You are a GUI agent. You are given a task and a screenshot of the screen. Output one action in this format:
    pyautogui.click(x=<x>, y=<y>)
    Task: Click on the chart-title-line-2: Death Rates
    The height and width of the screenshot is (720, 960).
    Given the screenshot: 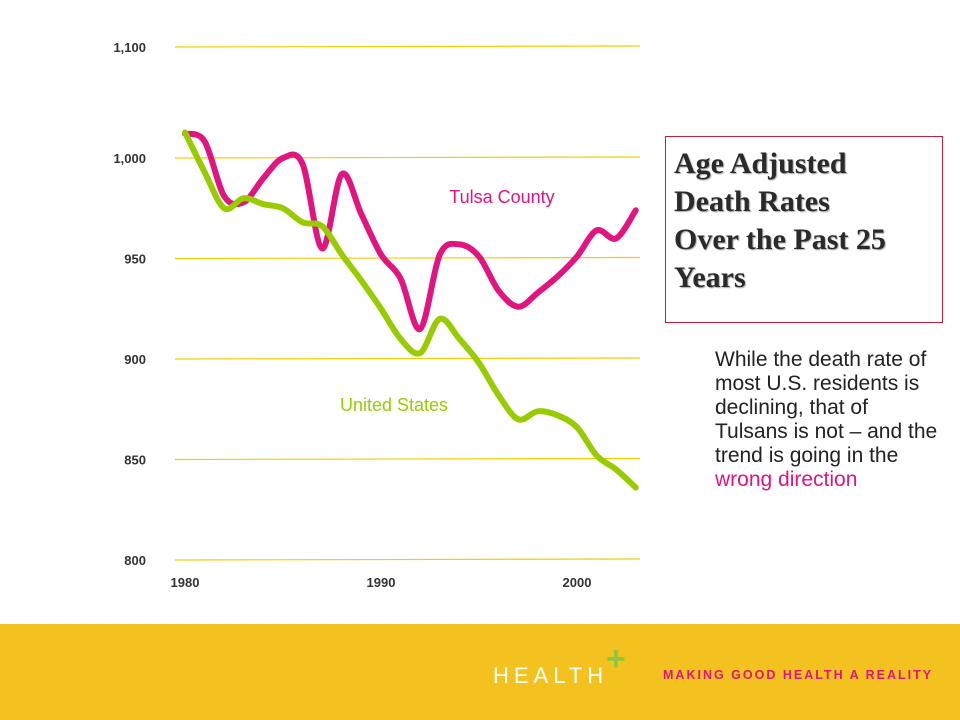 What is the action you would take?
    pyautogui.click(x=752, y=201)
    